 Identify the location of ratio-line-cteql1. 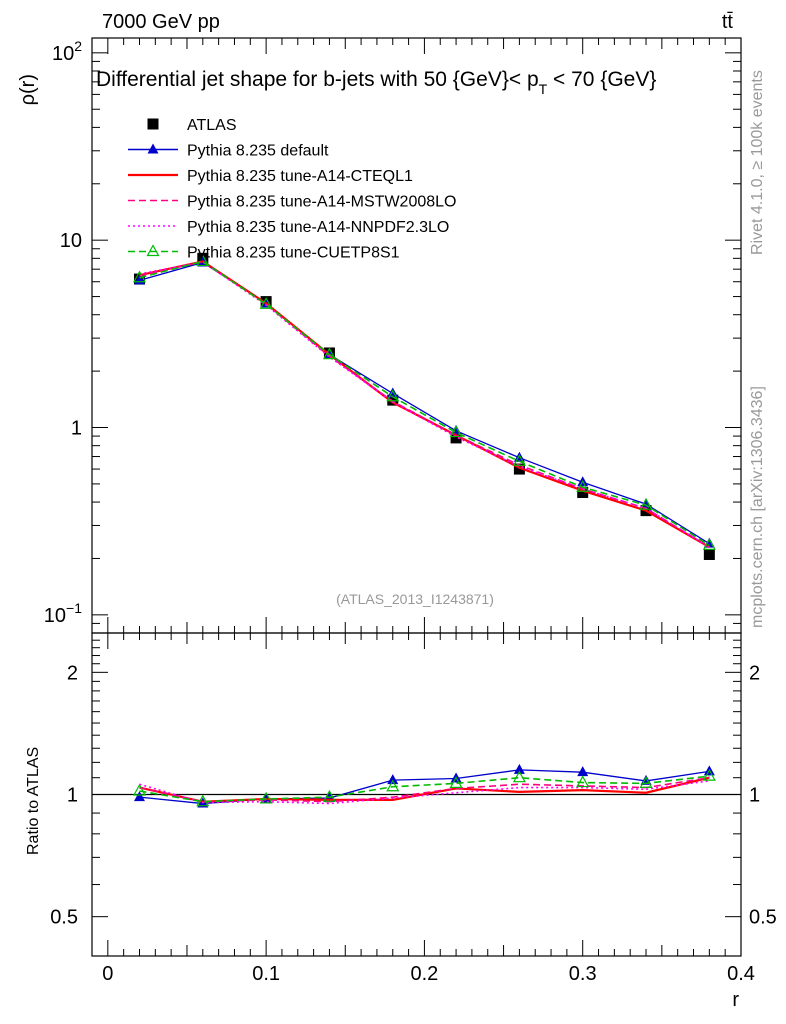
(424, 789).